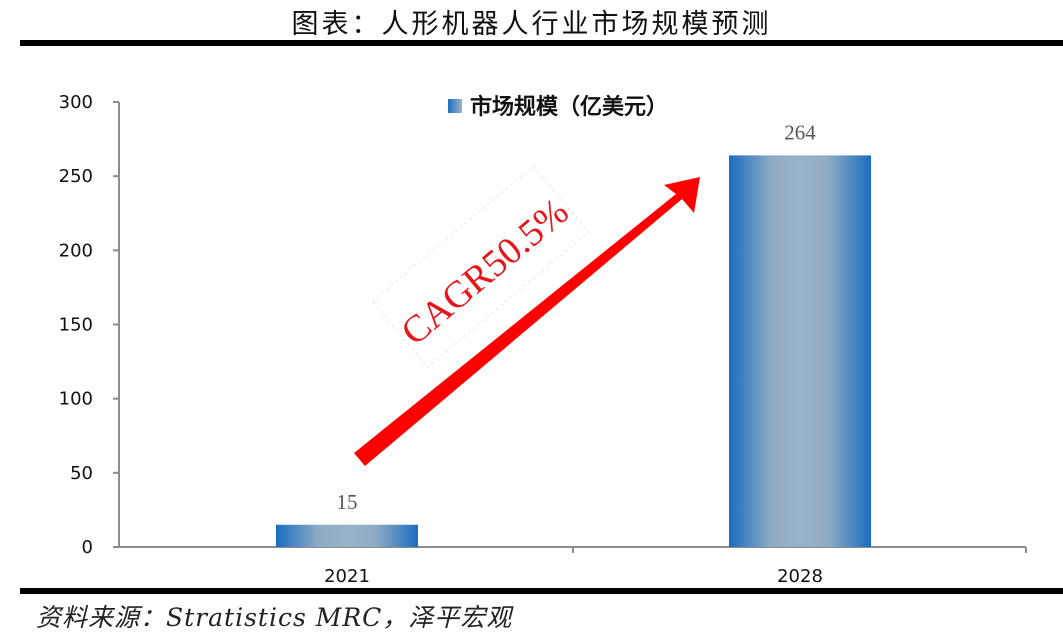  I want to click on y-tick-label: 150, so click(76, 325).